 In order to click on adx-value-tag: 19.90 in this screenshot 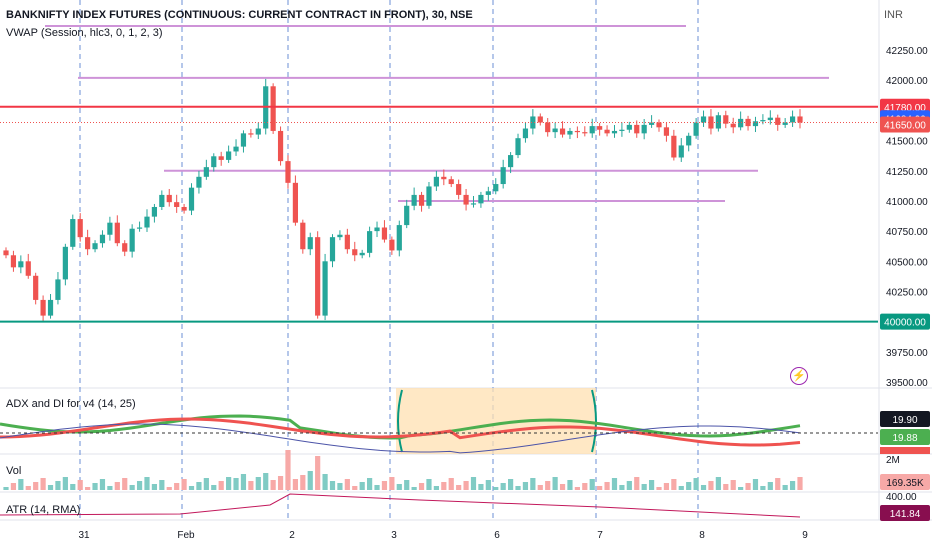, I will do `click(904, 420)`.